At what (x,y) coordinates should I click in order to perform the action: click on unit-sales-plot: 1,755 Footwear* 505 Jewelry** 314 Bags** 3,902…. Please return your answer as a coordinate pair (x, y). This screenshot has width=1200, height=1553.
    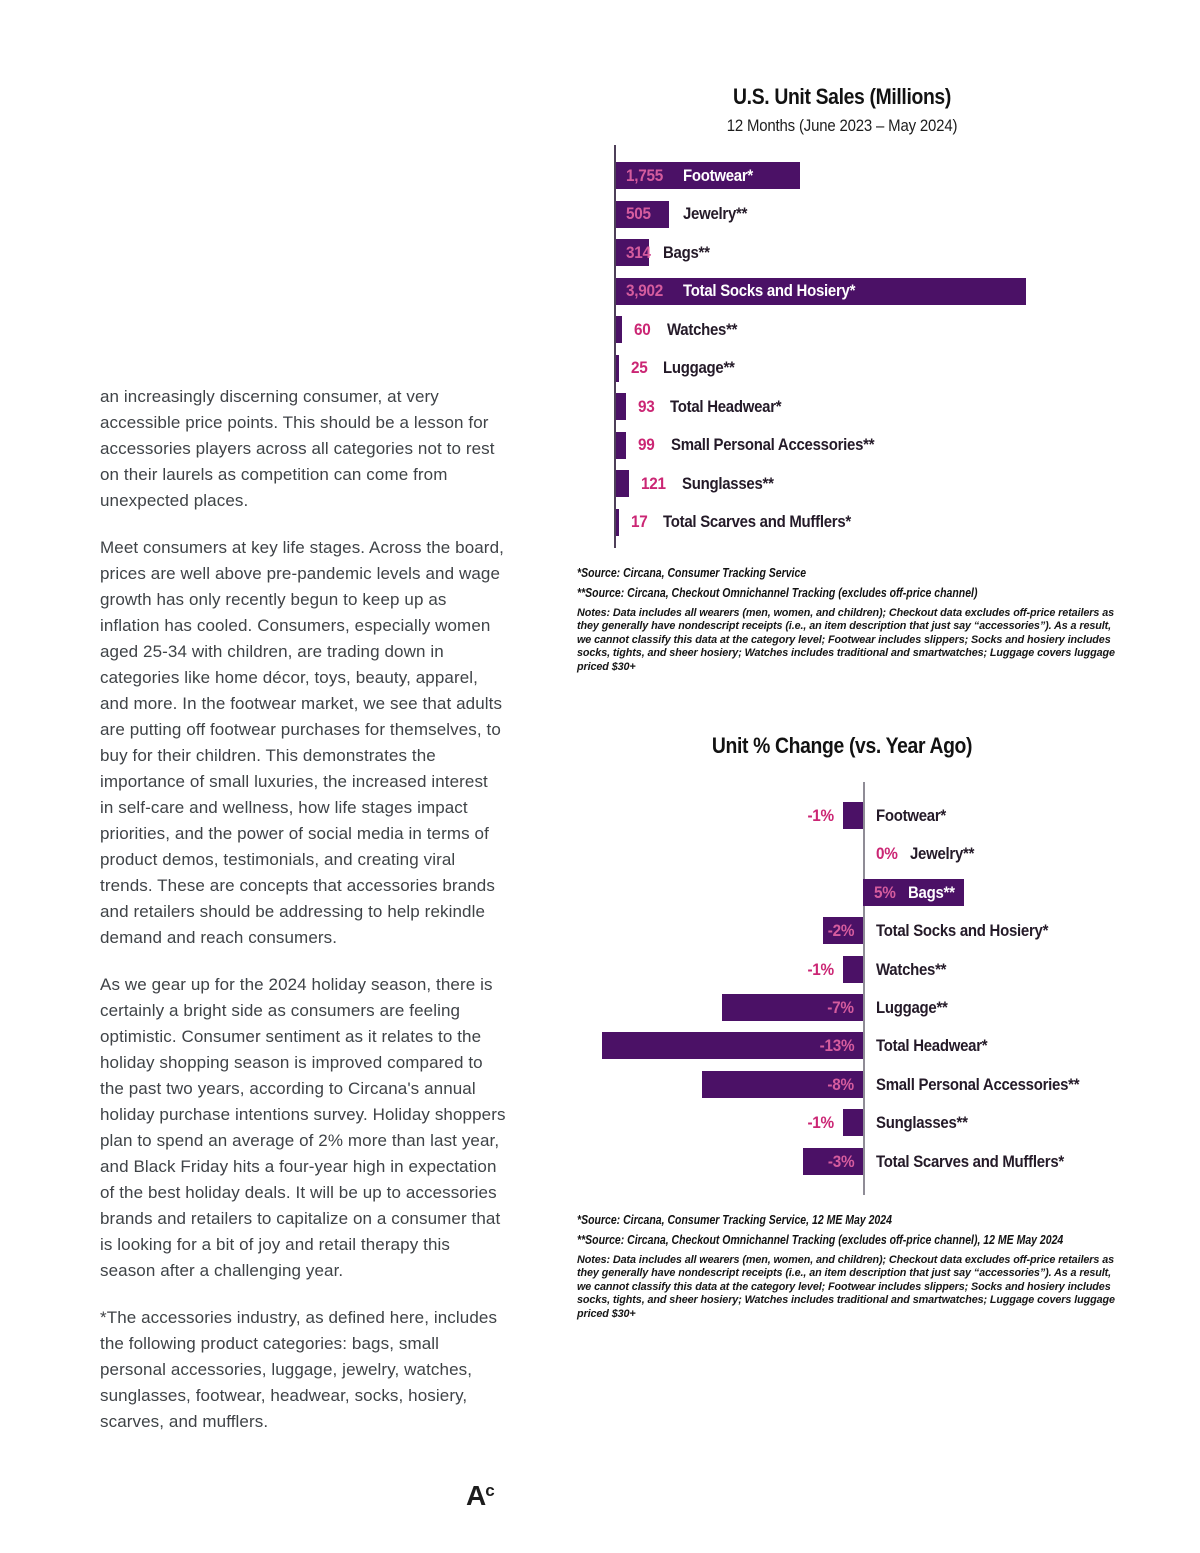
    Looking at the image, I should click on (860, 346).